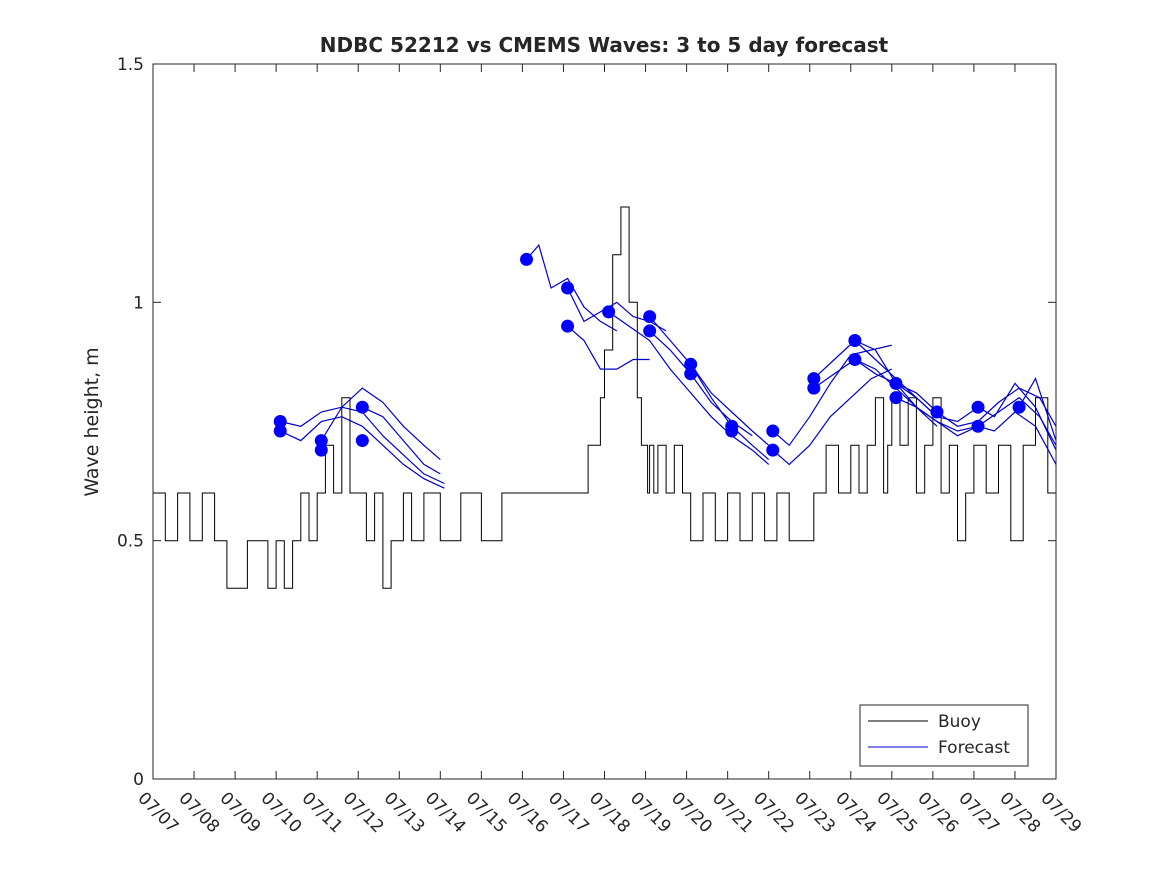 This screenshot has width=1167, height=875. I want to click on legend-buoy-label: Buoy, so click(959, 722).